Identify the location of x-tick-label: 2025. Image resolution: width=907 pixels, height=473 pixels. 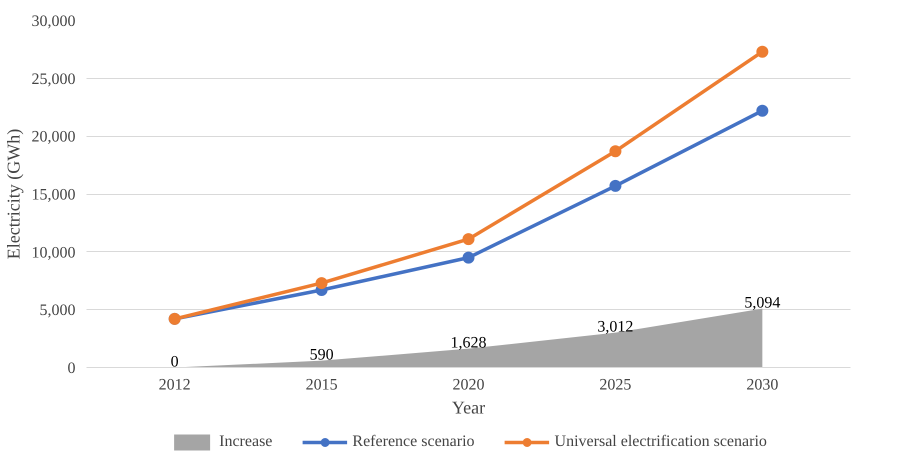
(615, 385).